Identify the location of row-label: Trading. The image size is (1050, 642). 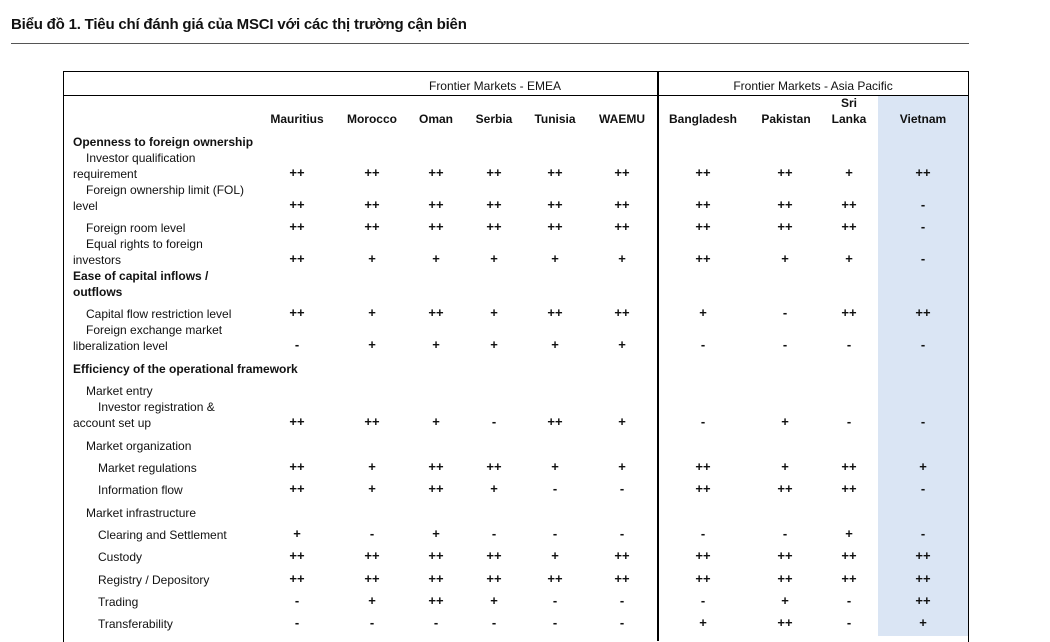
(118, 602).